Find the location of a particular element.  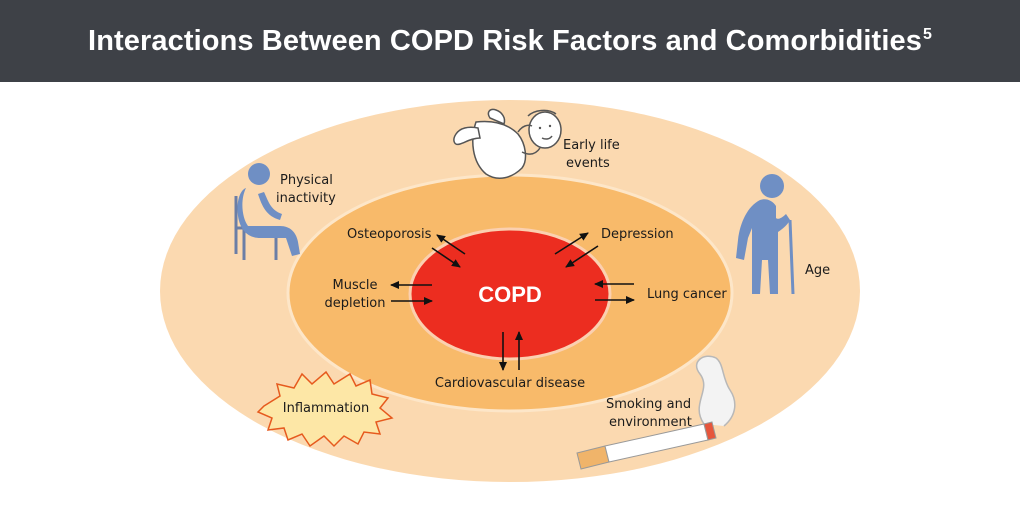

age-label: Age is located at coordinates (817, 270).